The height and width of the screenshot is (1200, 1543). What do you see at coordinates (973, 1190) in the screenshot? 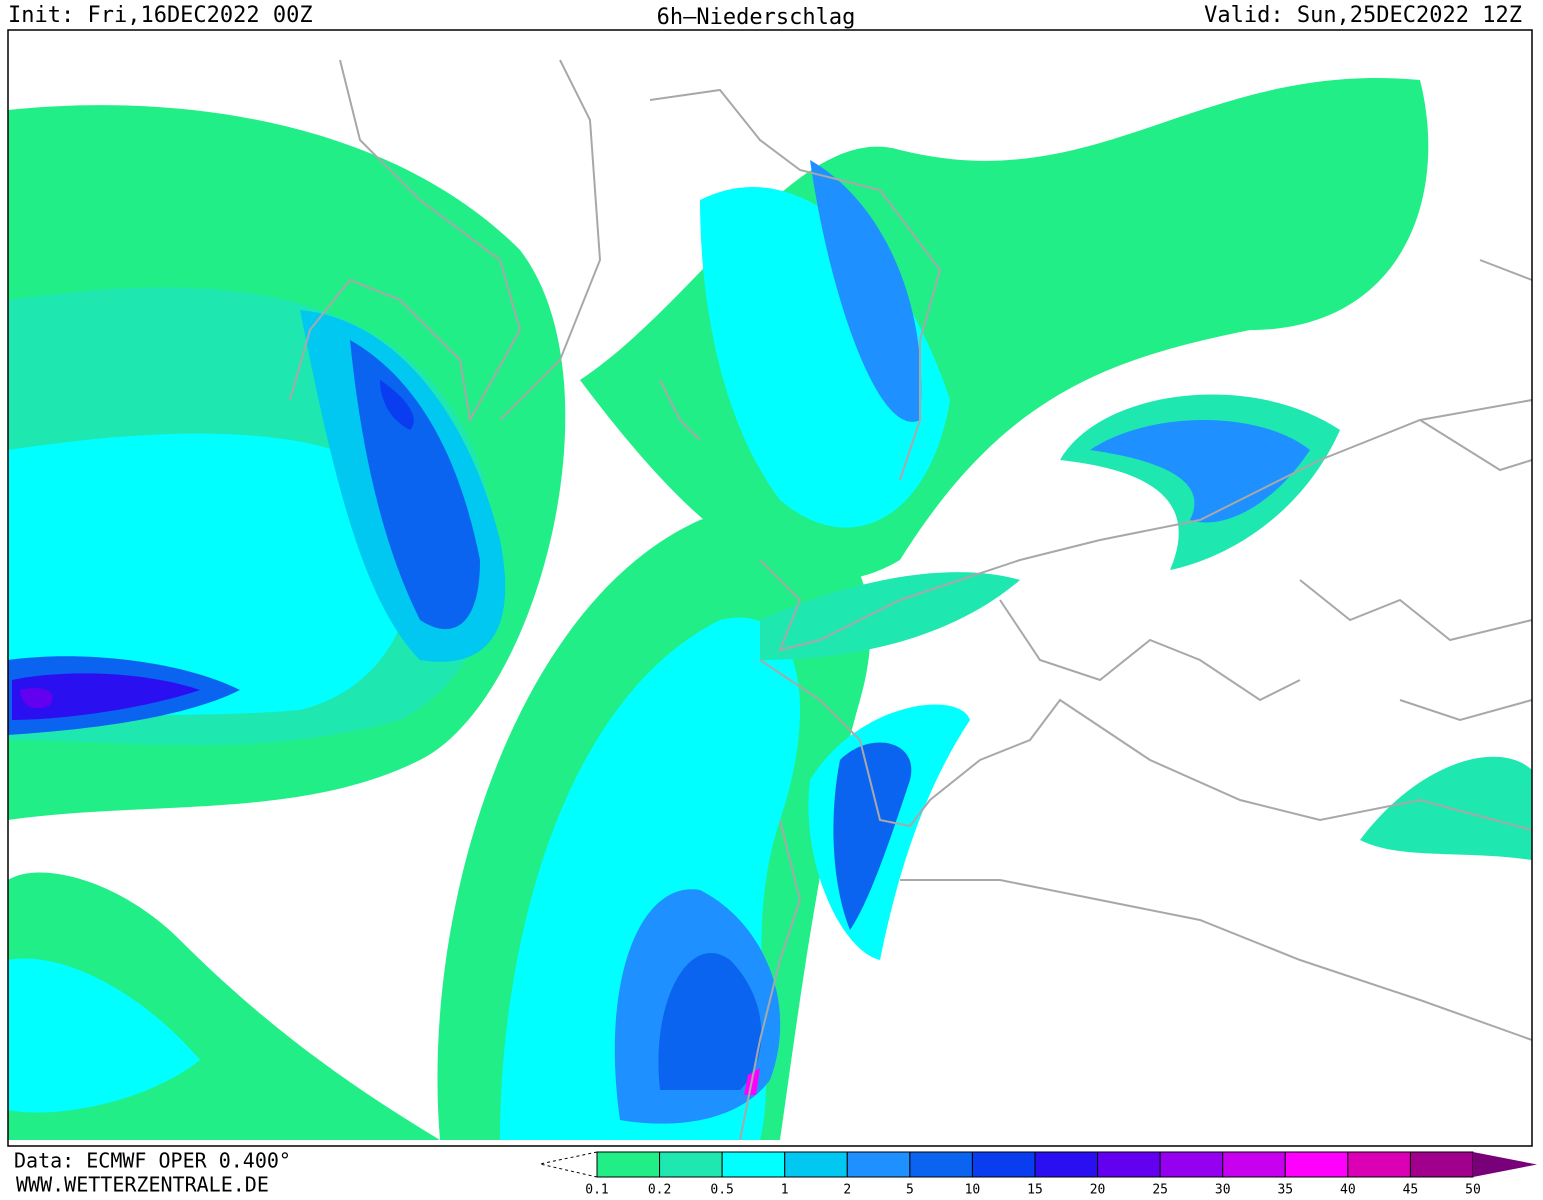
I see `legend-label: 10` at bounding box center [973, 1190].